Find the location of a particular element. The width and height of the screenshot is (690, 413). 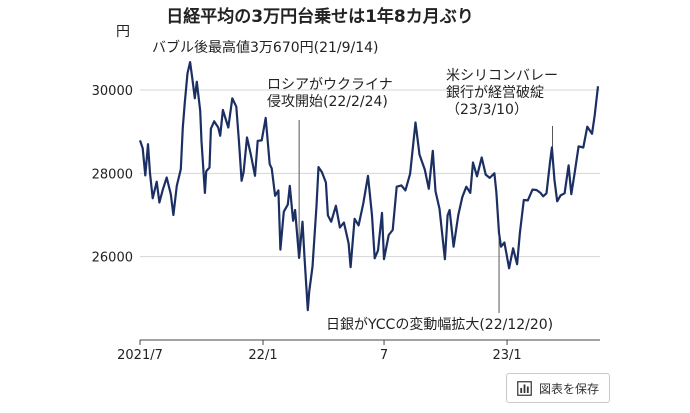

y-tick-label: 28000 is located at coordinates (112, 174).